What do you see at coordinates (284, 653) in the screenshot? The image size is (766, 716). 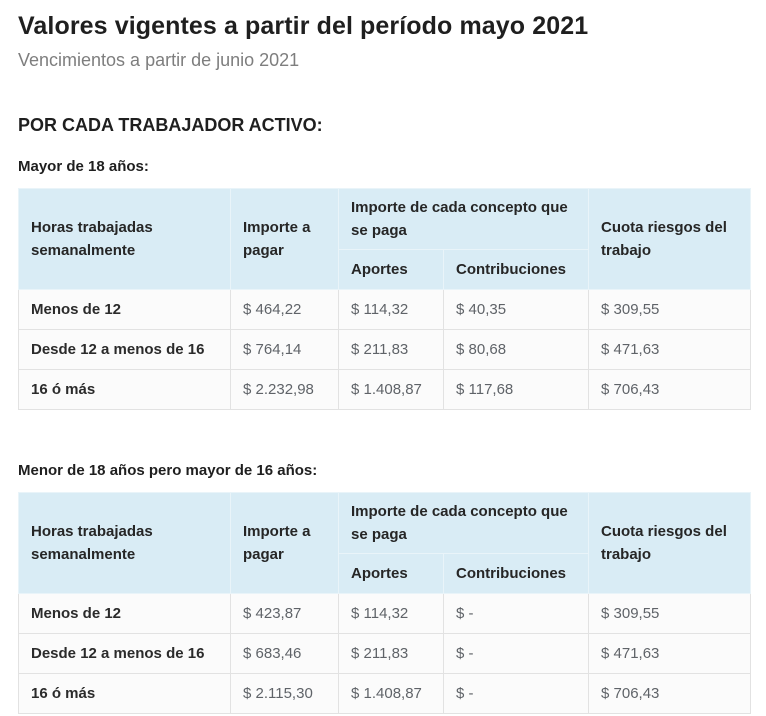 I see `cell-importe: $ 683,46` at bounding box center [284, 653].